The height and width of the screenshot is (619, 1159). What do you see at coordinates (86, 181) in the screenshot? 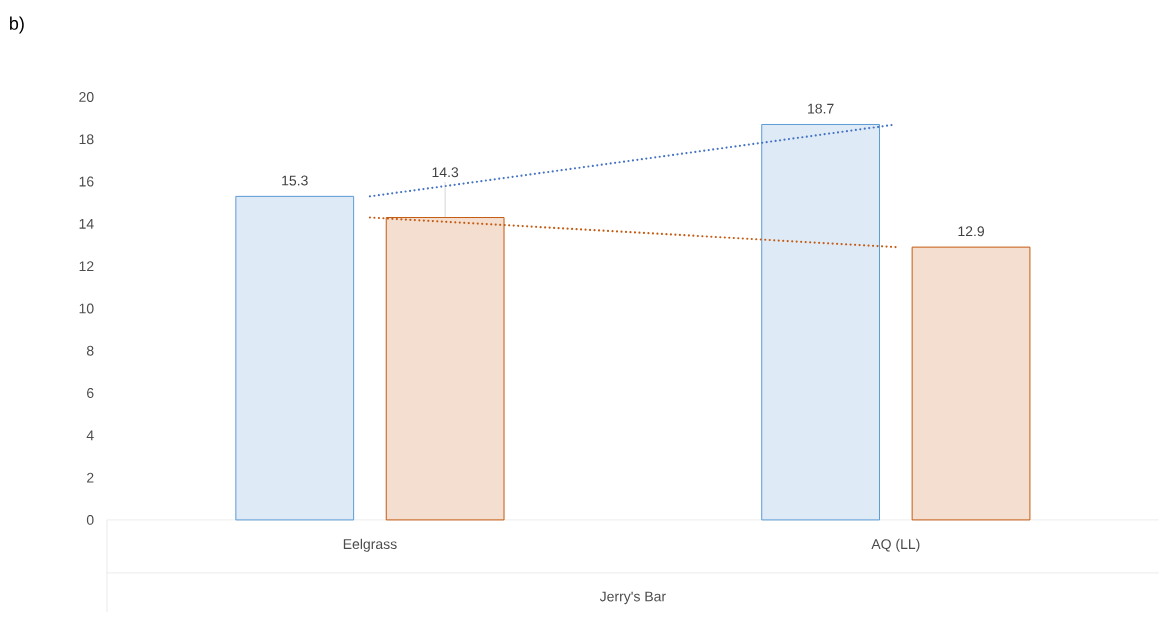
I see `y-tick-label: 16` at bounding box center [86, 181].